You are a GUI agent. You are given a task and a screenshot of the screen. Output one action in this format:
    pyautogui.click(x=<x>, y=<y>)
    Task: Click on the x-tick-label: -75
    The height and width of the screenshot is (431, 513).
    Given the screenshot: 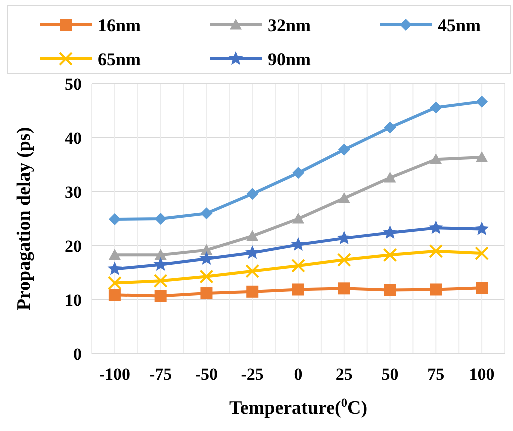 What is the action you would take?
    pyautogui.click(x=160, y=374)
    